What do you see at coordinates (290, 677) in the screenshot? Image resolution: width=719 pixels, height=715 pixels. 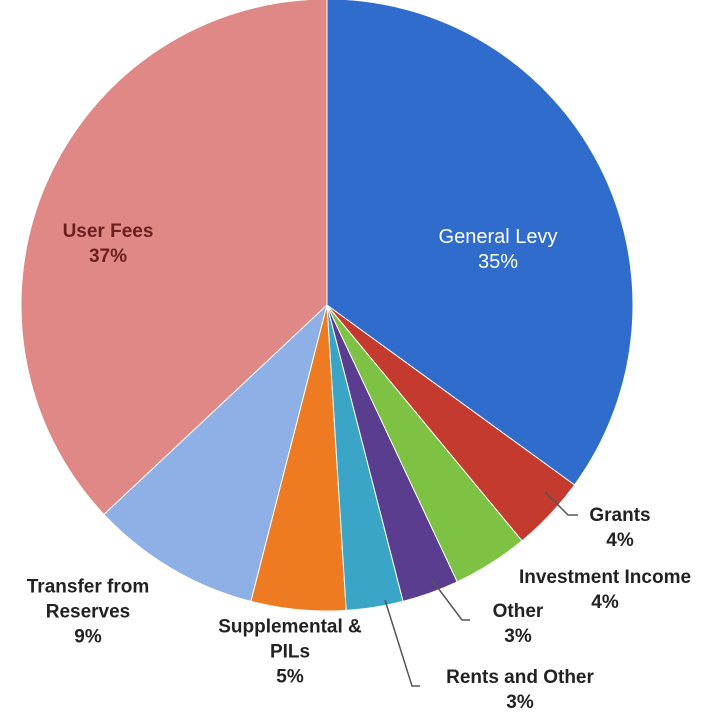 I see `value-label: 5%` at bounding box center [290, 677].